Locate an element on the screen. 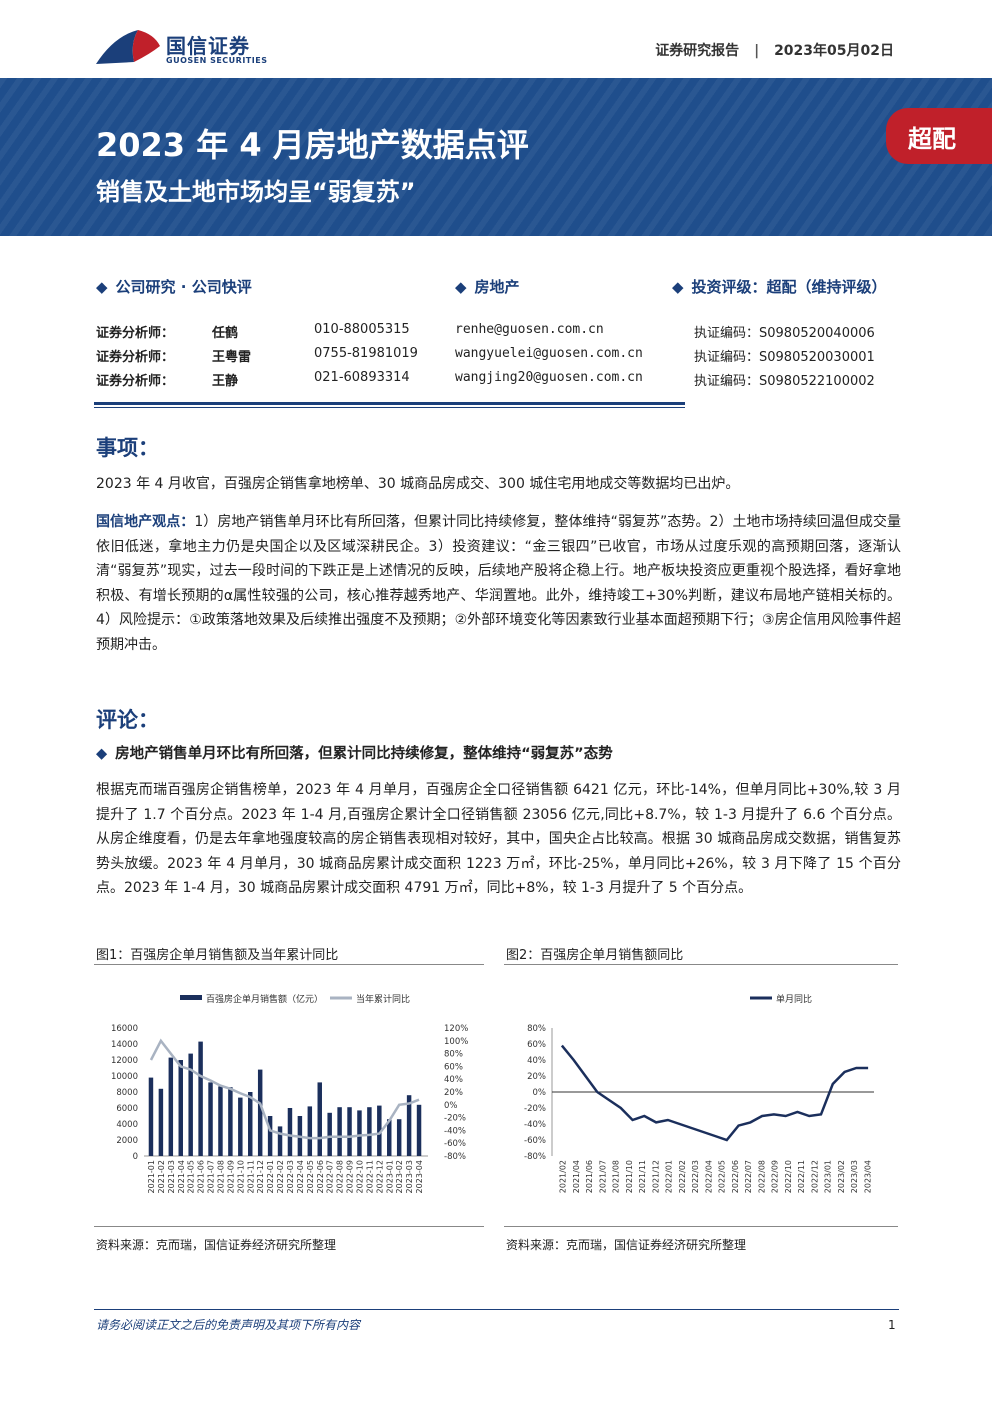 The image size is (992, 1403). rating-label: ◆ 投资评级：超配（维持评级） is located at coordinates (779, 287).